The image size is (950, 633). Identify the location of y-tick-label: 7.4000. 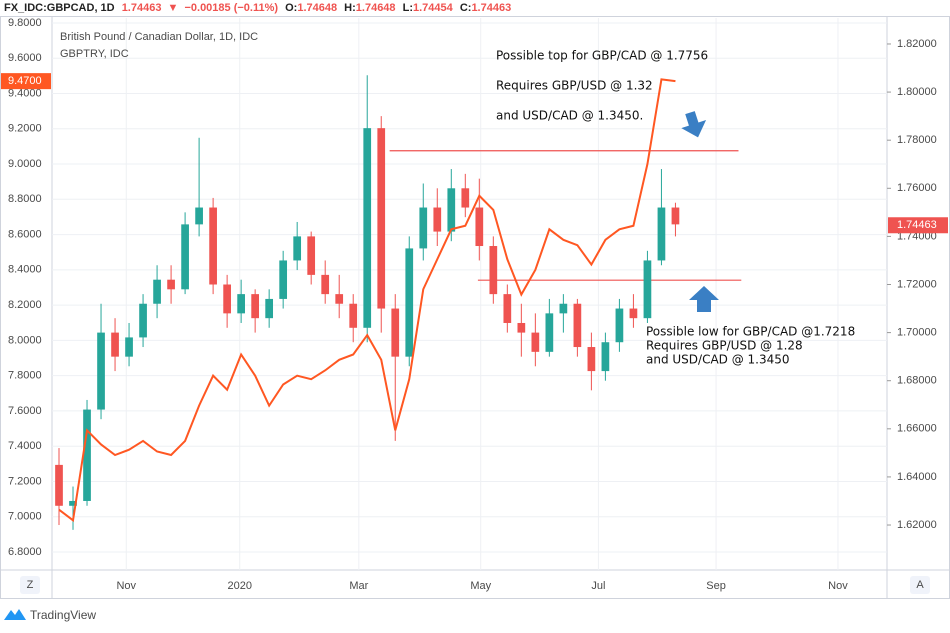
(25, 446).